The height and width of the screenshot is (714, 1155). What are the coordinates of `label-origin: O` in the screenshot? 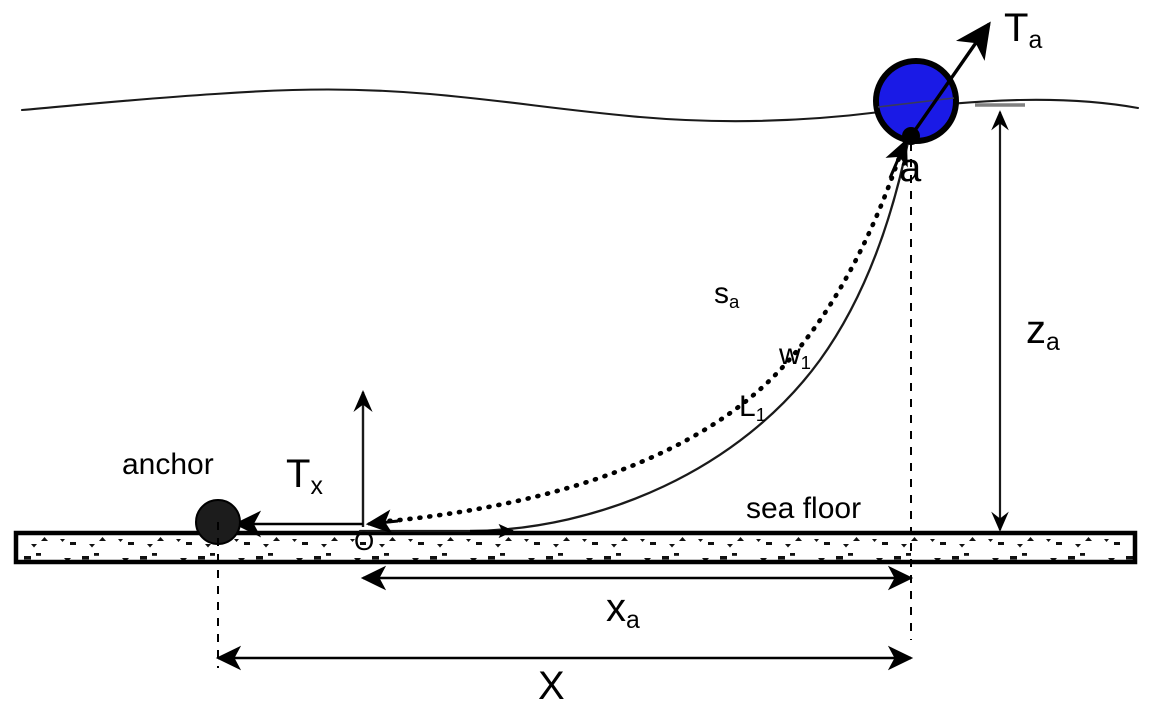 It's located at (364, 541).